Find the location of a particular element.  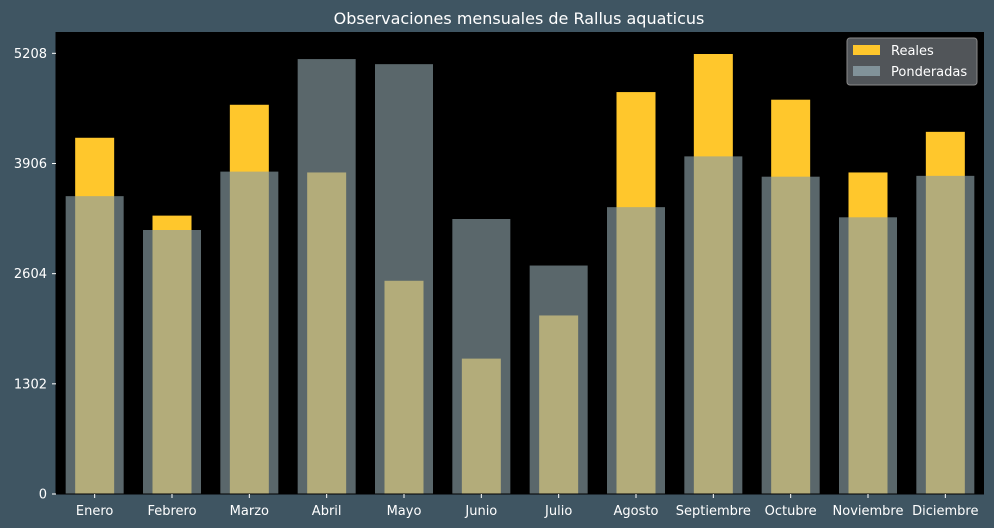

legend-label-1: Ponderadas is located at coordinates (929, 72).